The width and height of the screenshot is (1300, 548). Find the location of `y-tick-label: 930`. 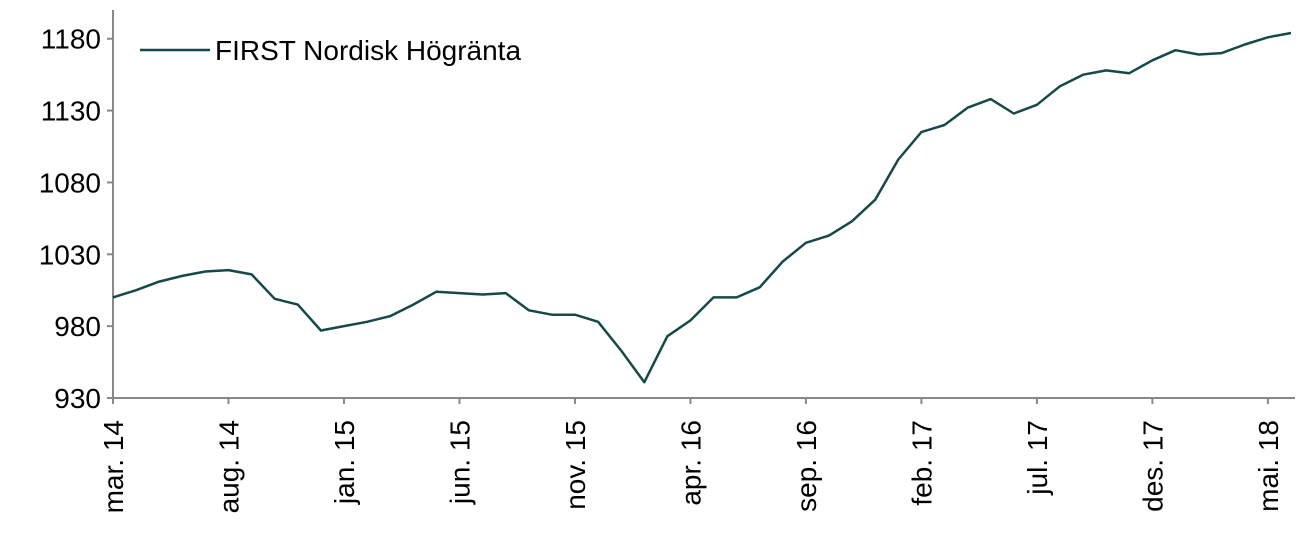

y-tick-label: 930 is located at coordinates (77, 398).